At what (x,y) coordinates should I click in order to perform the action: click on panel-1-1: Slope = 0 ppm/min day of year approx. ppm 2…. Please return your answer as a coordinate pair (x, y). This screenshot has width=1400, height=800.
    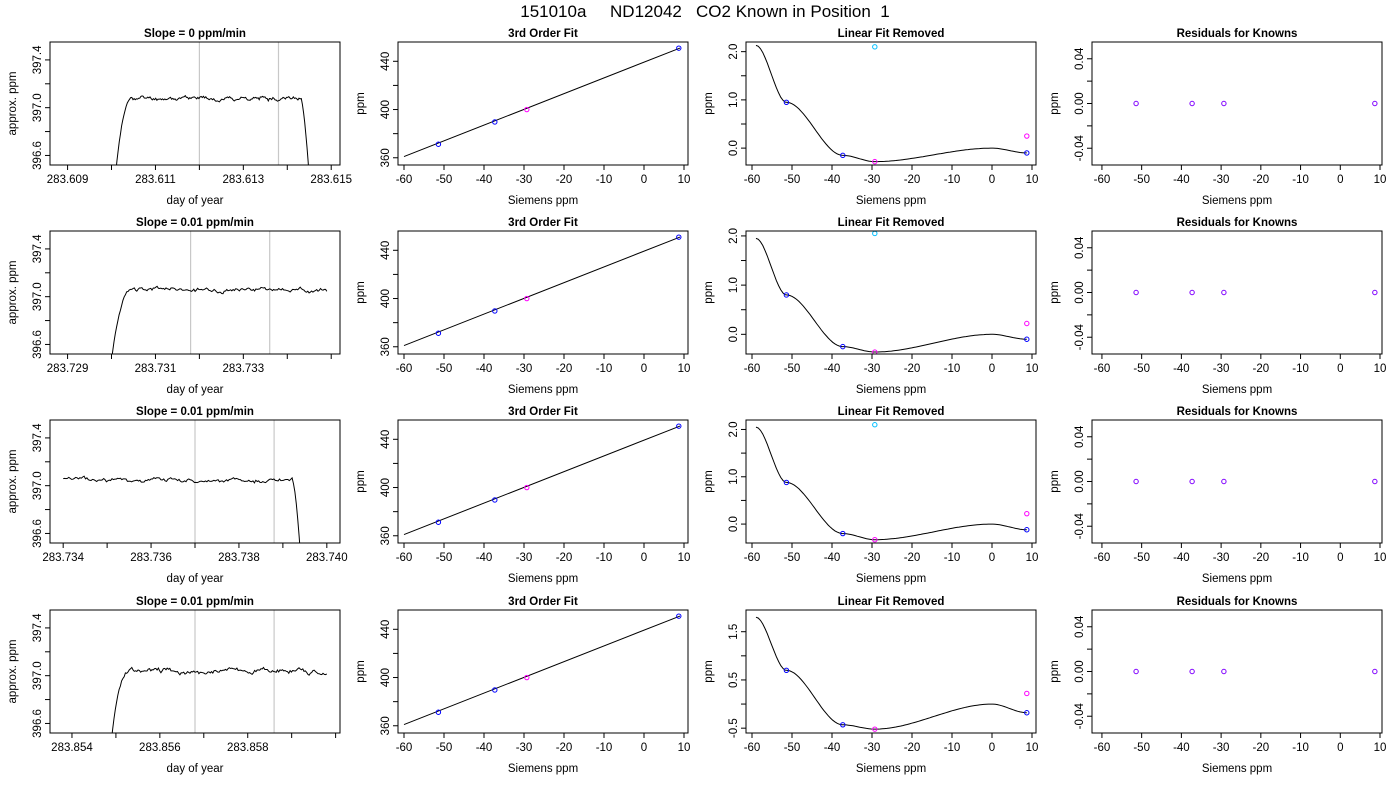
    Looking at the image, I should click on (179, 117).